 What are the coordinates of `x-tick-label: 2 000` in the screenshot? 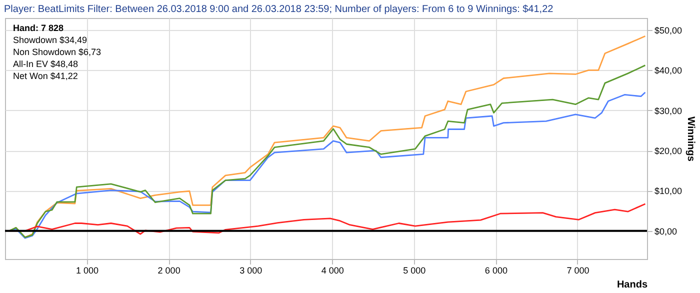 It's located at (169, 271).